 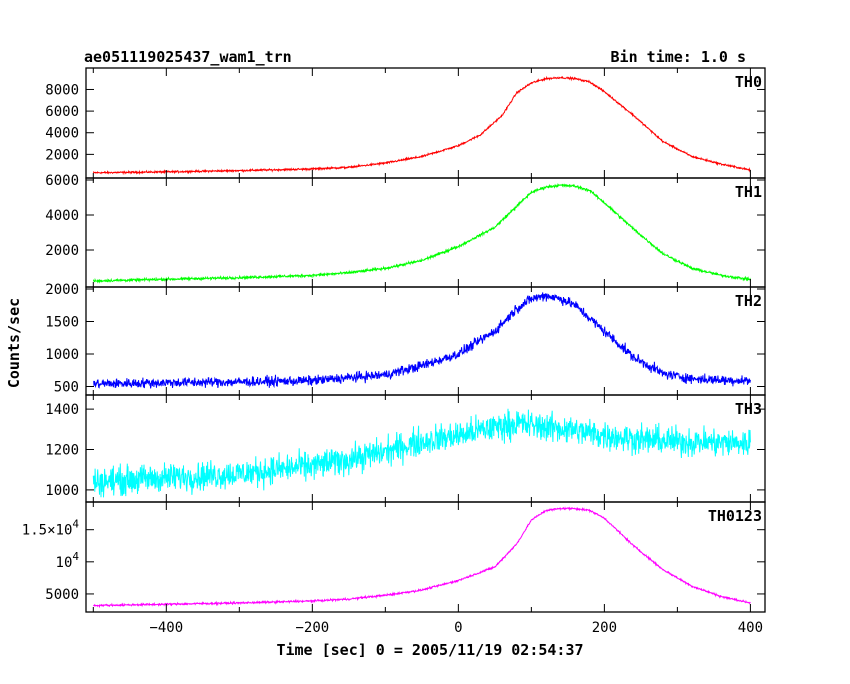 I want to click on series-th1, so click(x=421, y=233).